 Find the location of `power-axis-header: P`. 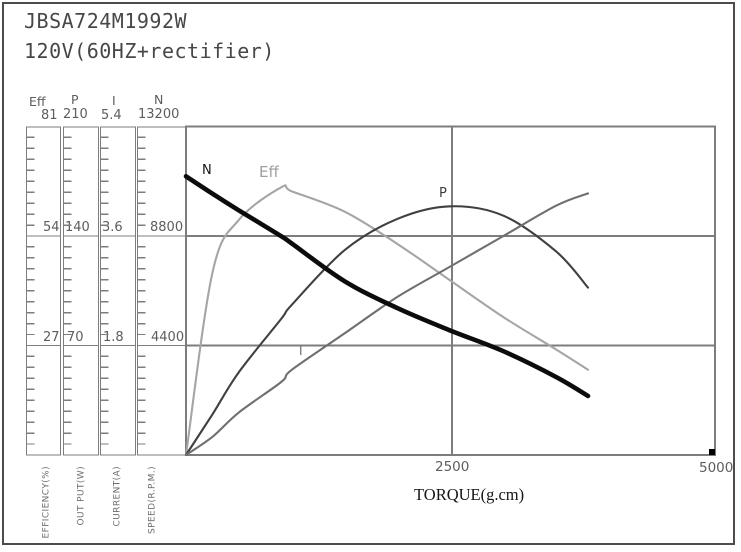

power-axis-header: P is located at coordinates (75, 99).